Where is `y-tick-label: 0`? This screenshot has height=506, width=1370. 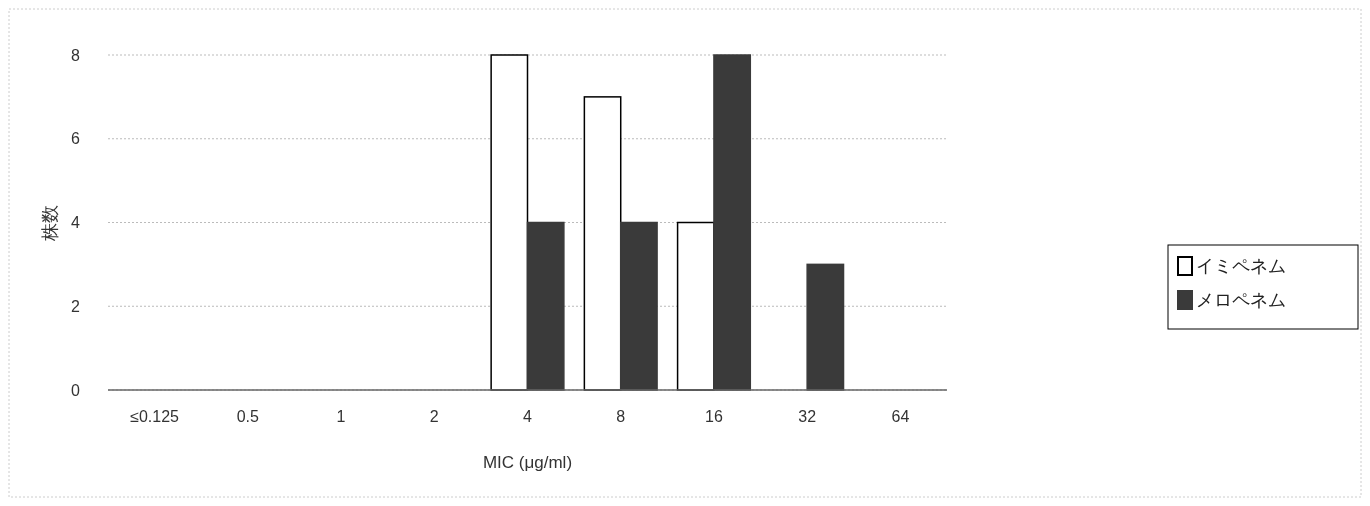
y-tick-label: 0 is located at coordinates (76, 390).